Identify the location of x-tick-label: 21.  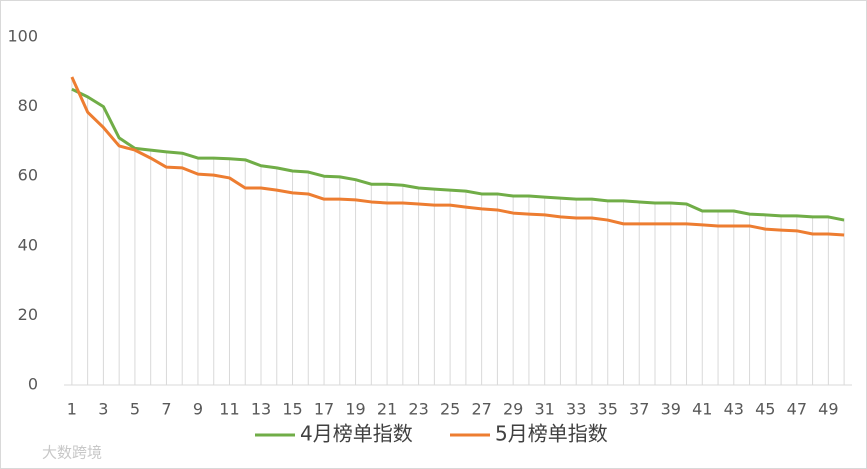
(387, 409).